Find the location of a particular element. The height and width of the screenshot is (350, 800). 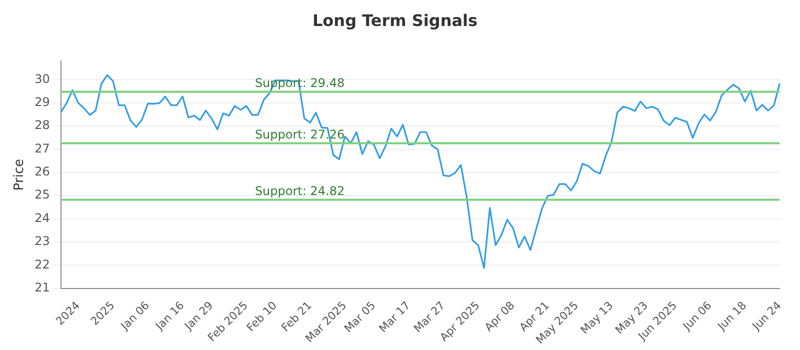

x-tick-label: Mar 17 is located at coordinates (394, 317).